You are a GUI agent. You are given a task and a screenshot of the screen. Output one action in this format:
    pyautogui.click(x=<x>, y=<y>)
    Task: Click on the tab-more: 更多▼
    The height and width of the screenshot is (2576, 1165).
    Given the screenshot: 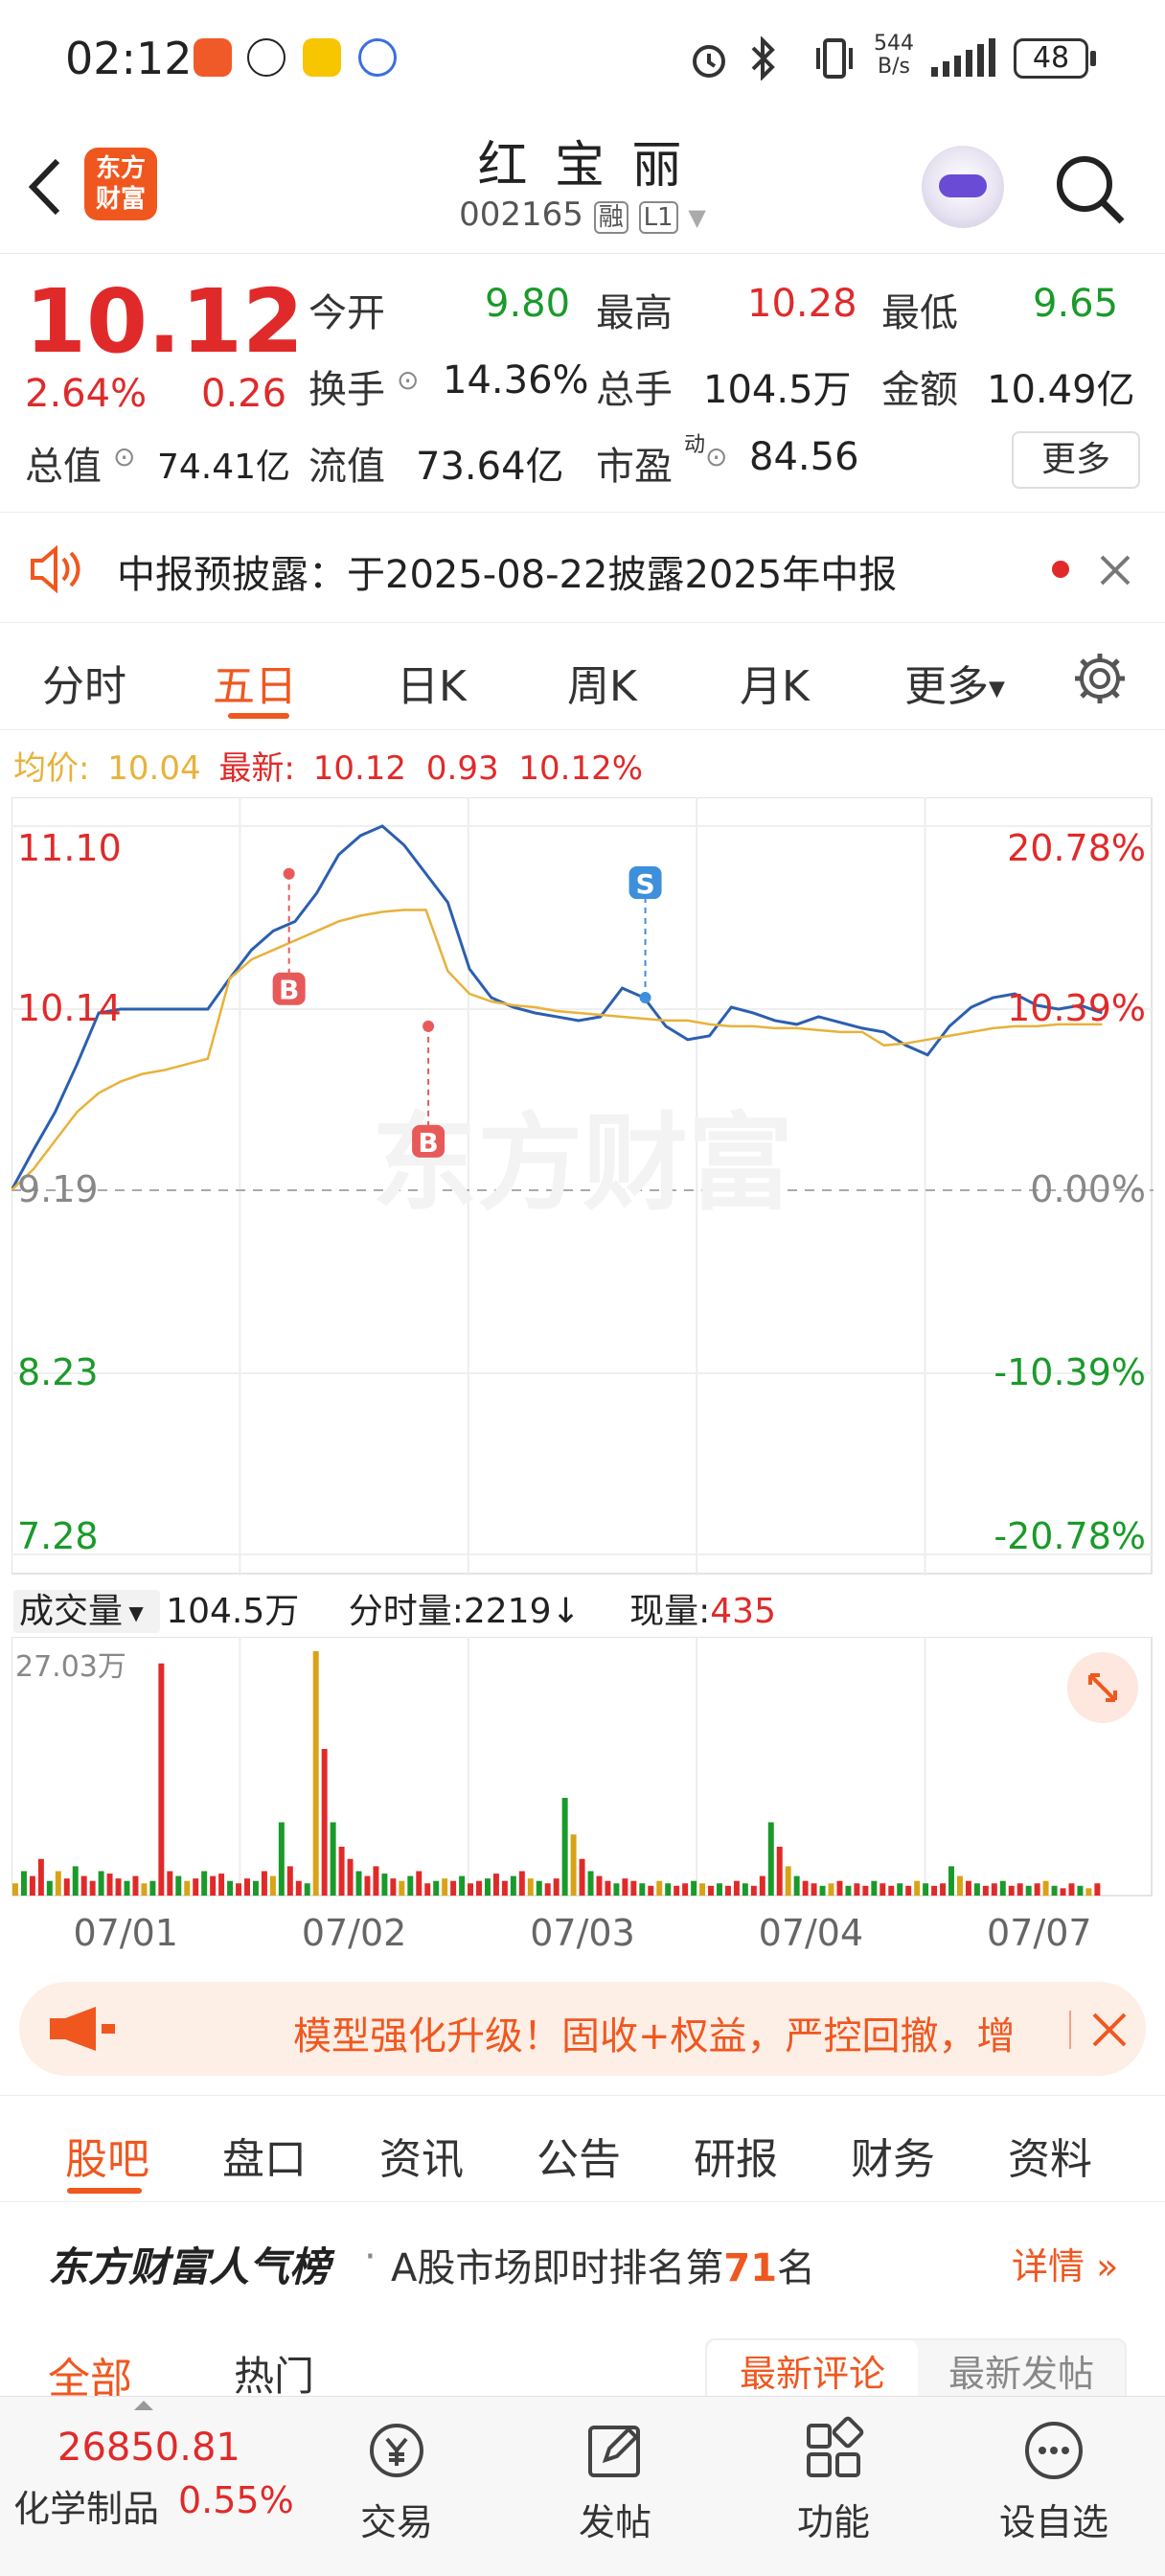 What is the action you would take?
    pyautogui.click(x=955, y=682)
    